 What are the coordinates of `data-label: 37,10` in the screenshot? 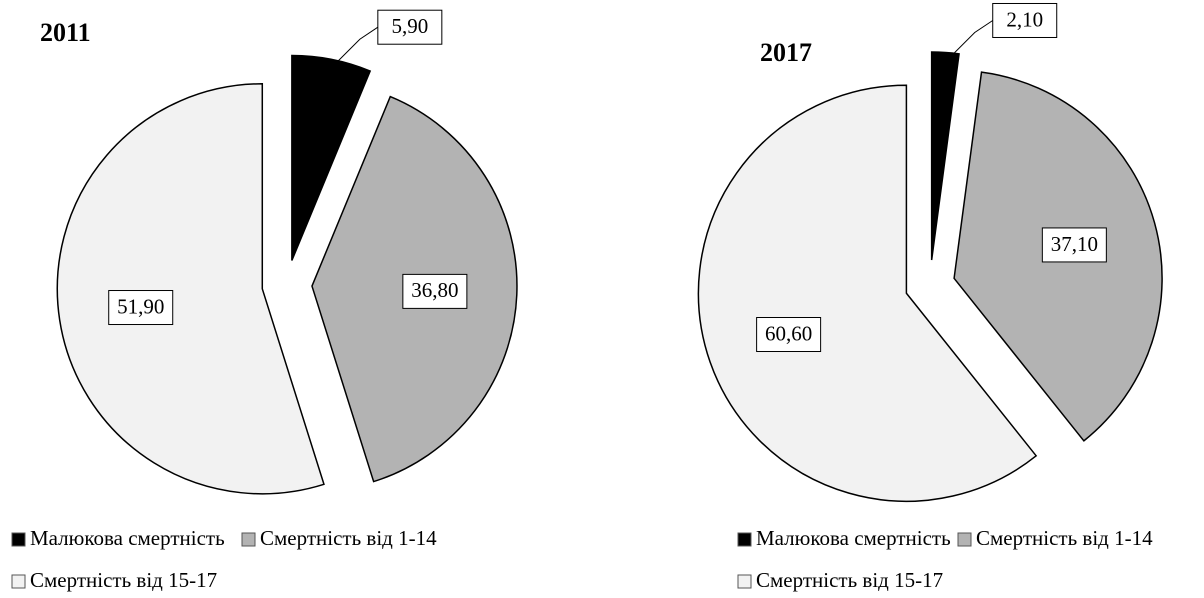 It's located at (1074, 244).